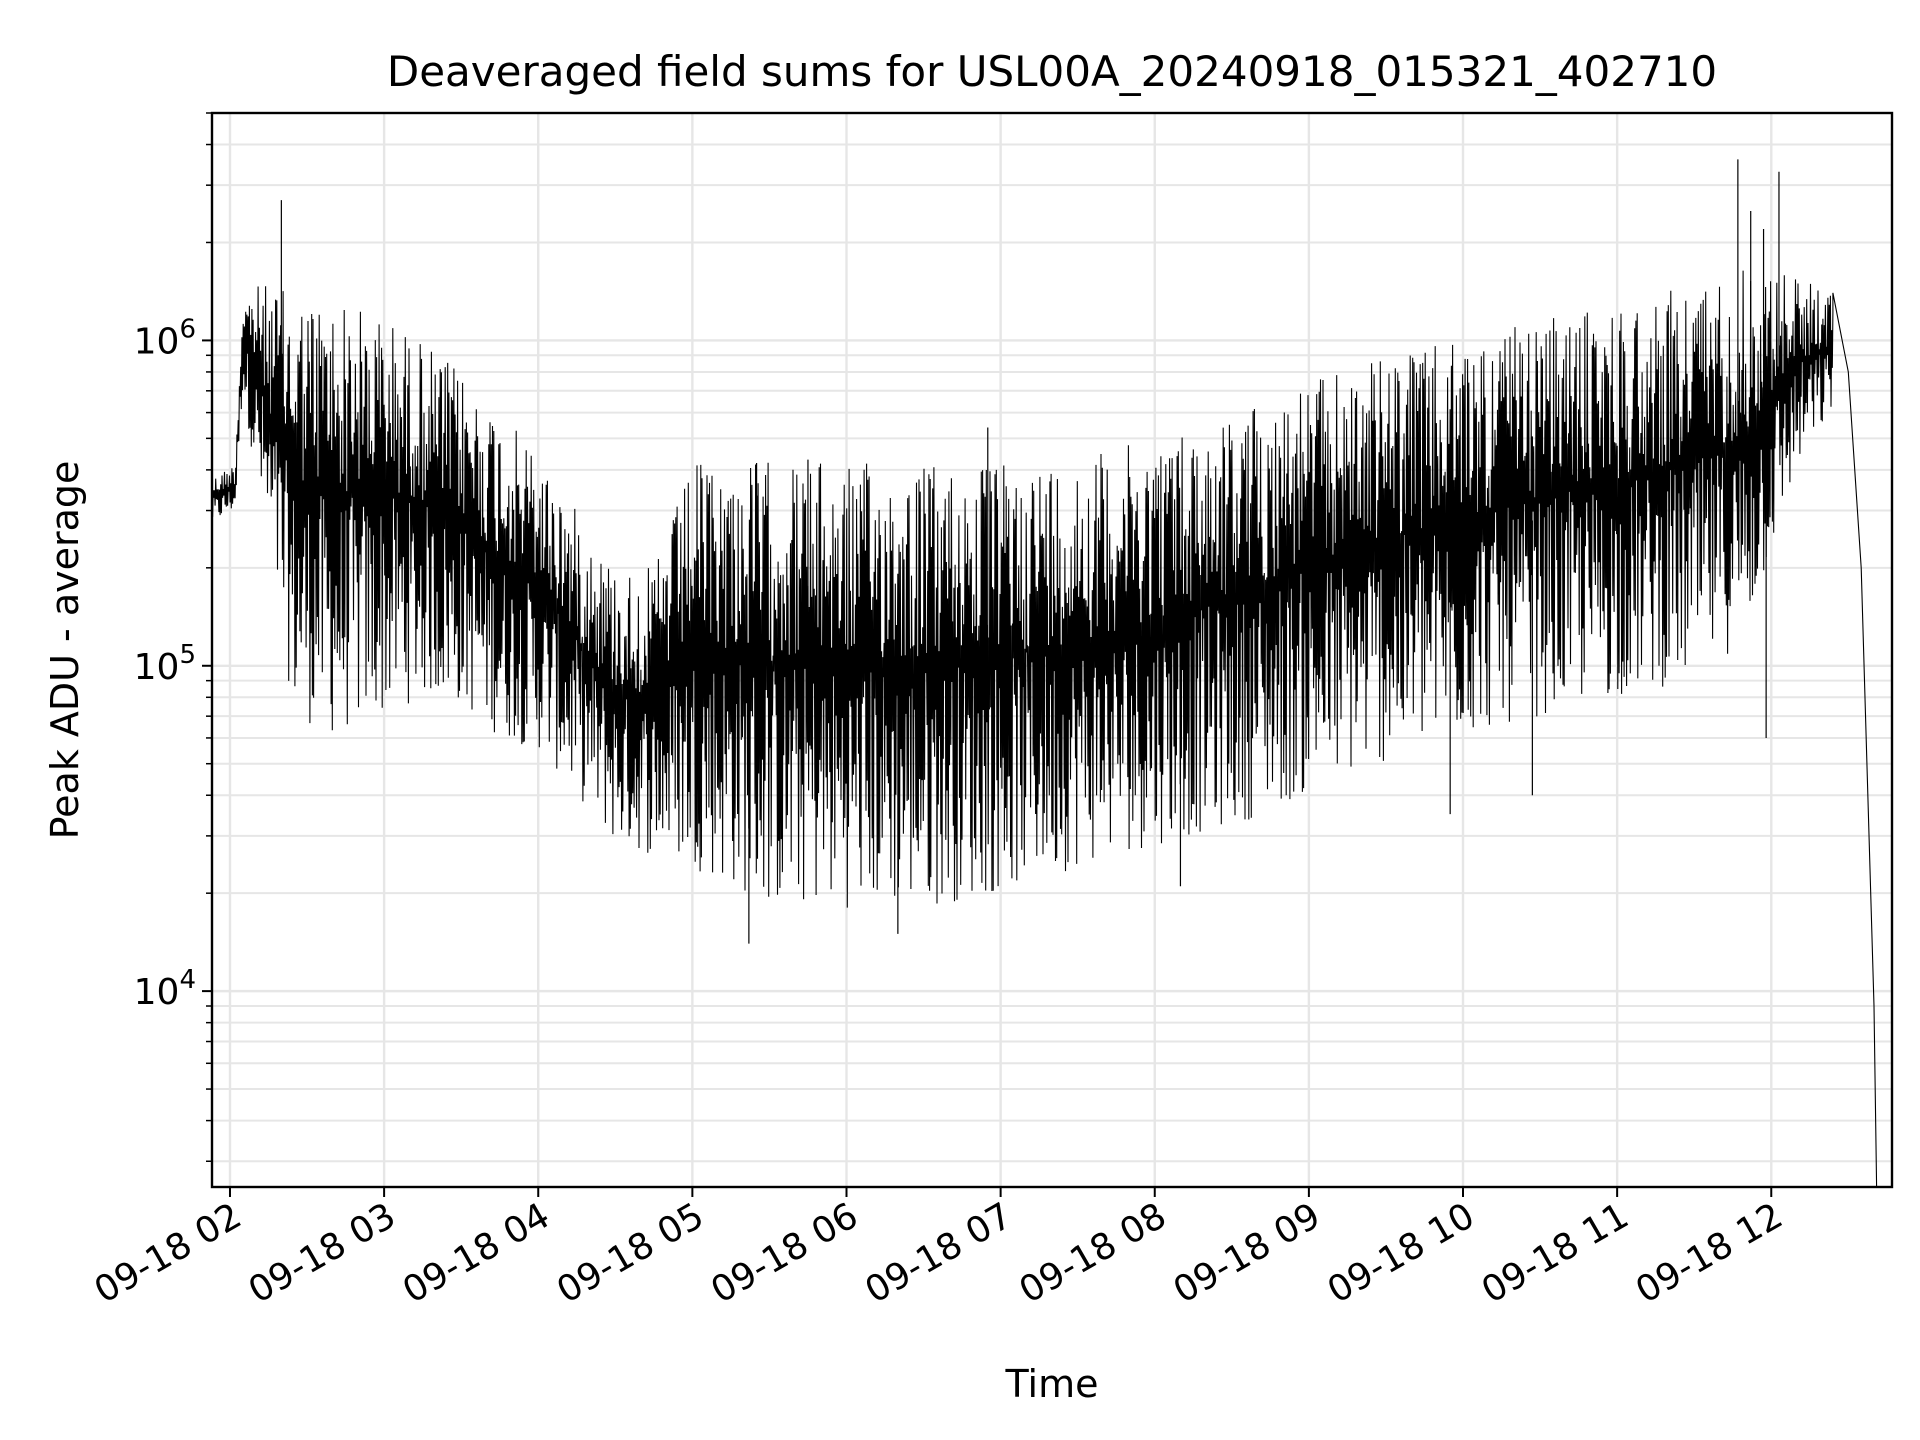 The image size is (1920, 1440). What do you see at coordinates (65, 650) in the screenshot?
I see `y-axis-label: Peak ADU - average` at bounding box center [65, 650].